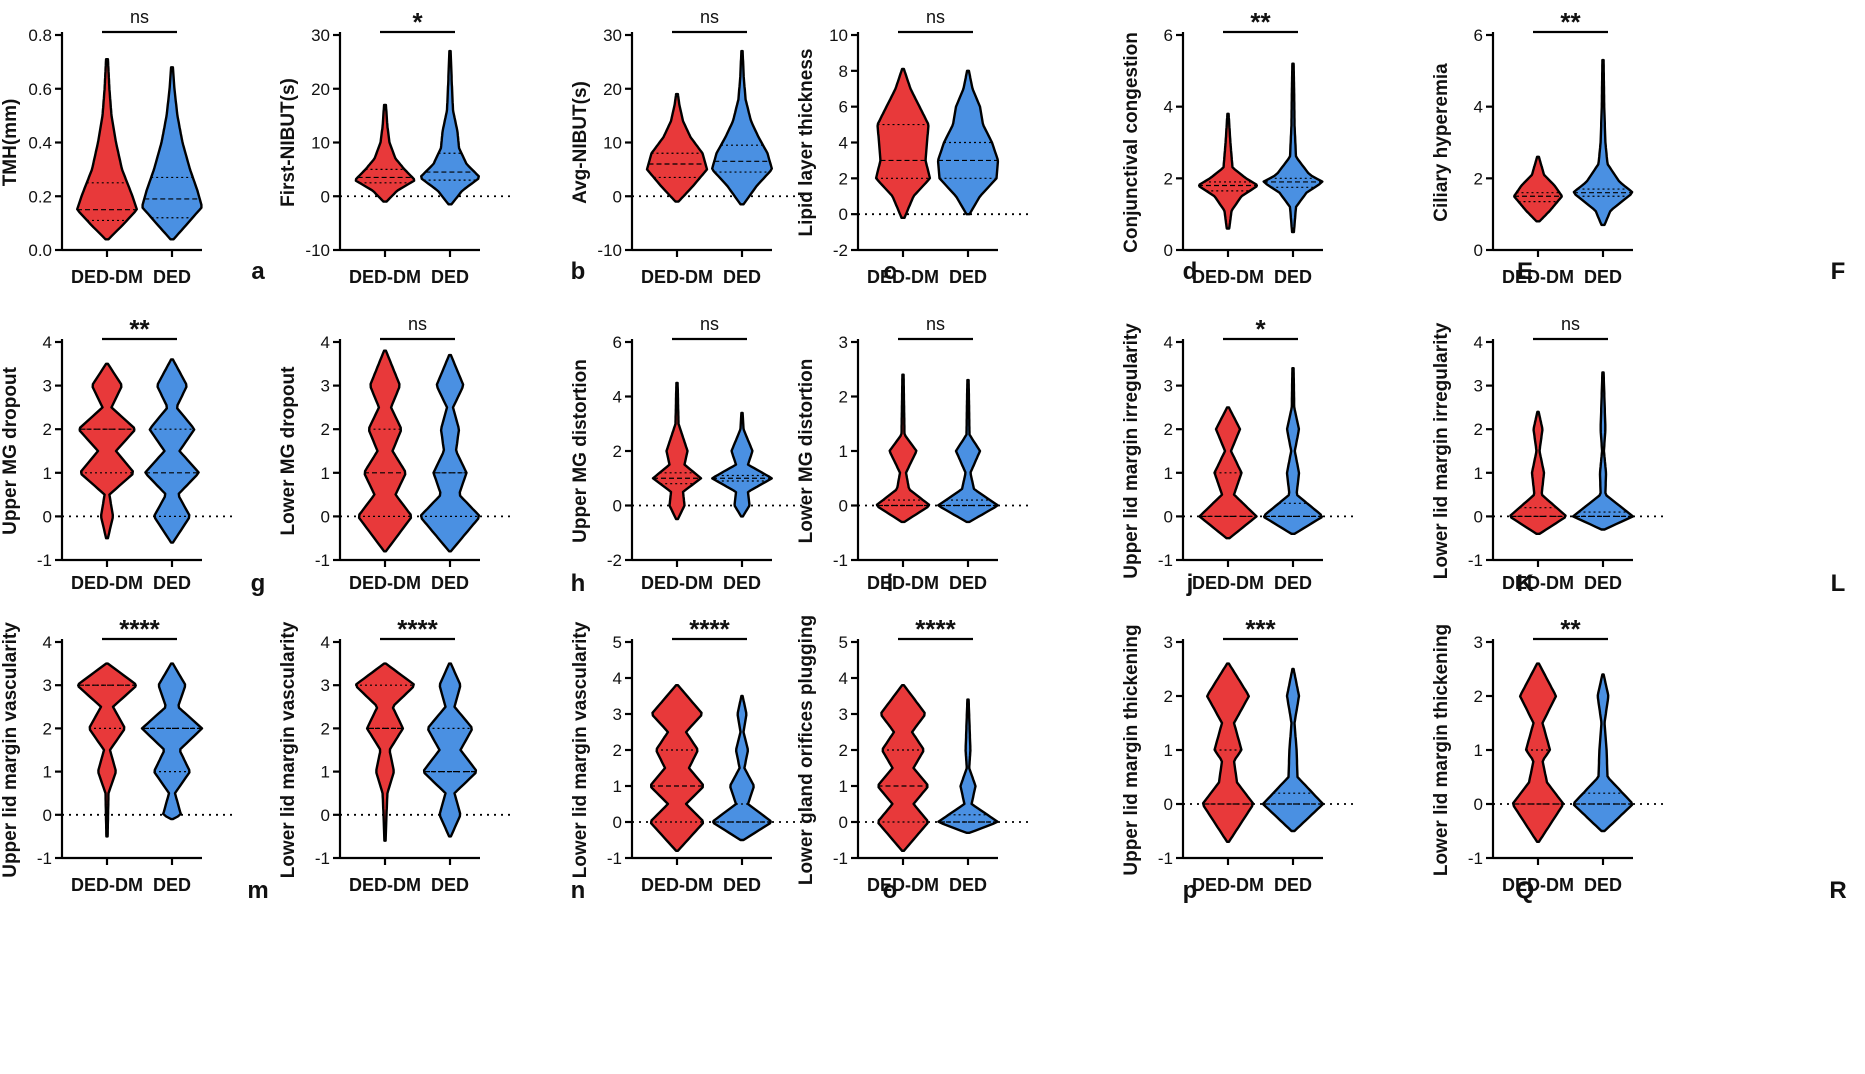 This screenshot has height=1074, width=1865. Describe the element at coordinates (320, 89) in the screenshot. I see `y-tick-label: 20` at that location.